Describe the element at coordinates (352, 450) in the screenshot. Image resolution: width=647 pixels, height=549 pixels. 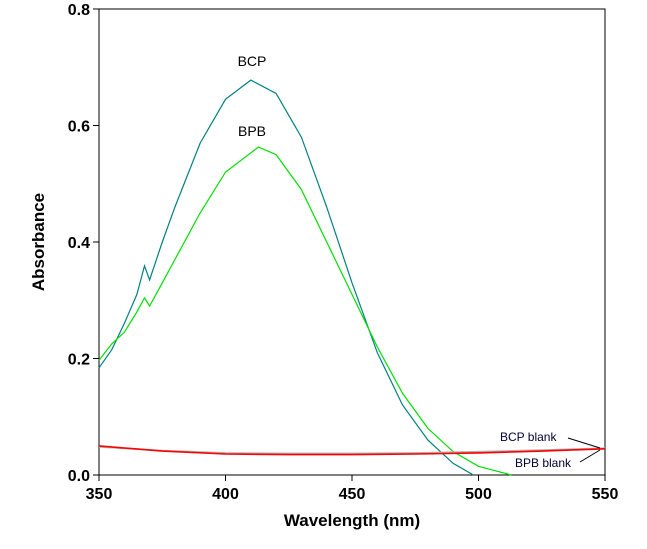
I see `series-line-bpb-blank` at that location.